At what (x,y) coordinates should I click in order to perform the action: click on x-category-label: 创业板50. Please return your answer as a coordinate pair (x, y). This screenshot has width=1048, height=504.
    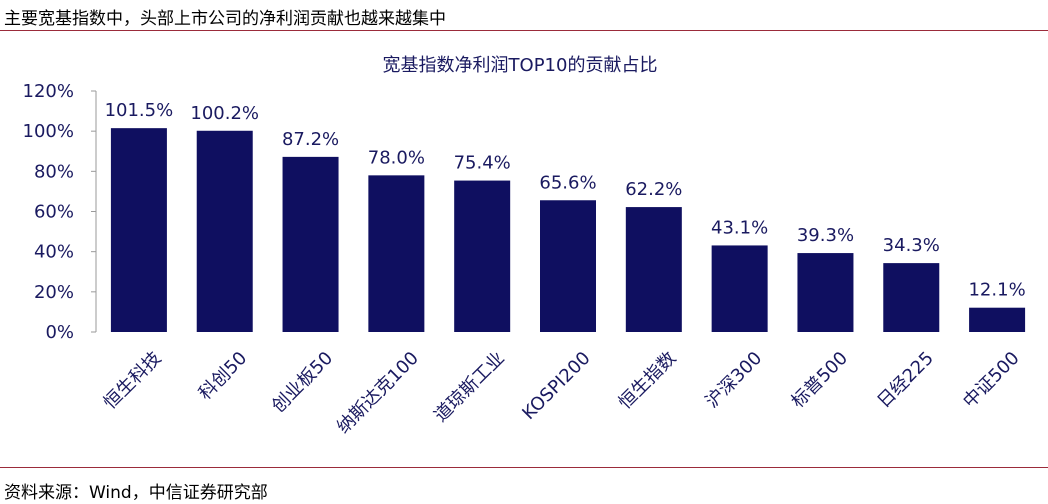
    Looking at the image, I should click on (302, 382).